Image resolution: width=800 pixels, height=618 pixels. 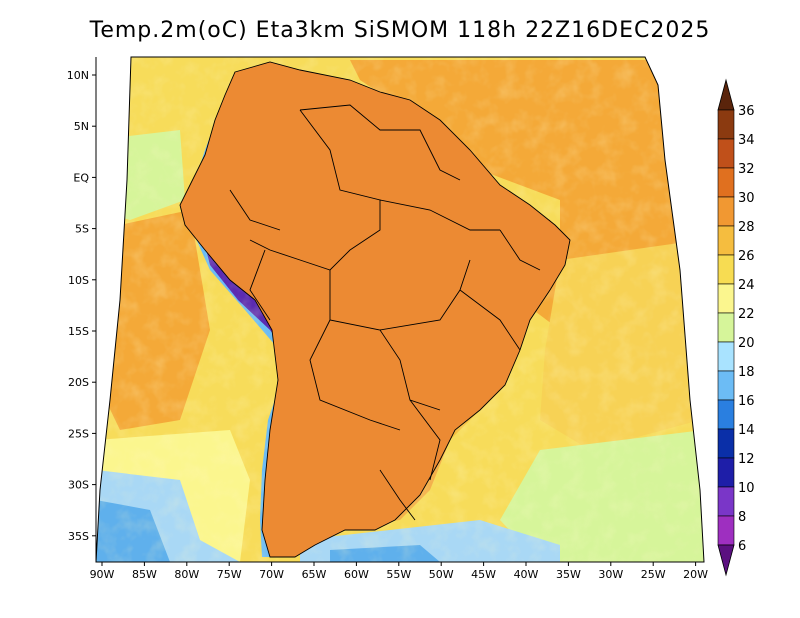 I want to click on colorbar-label: 32, so click(x=746, y=169).